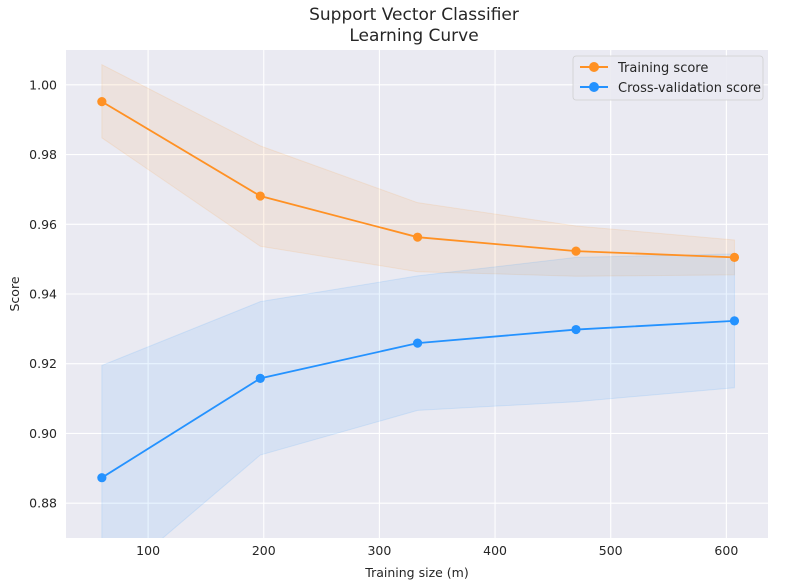 This screenshot has height=588, width=796. Describe the element at coordinates (594, 67) in the screenshot. I see `legend-training-marker` at that location.